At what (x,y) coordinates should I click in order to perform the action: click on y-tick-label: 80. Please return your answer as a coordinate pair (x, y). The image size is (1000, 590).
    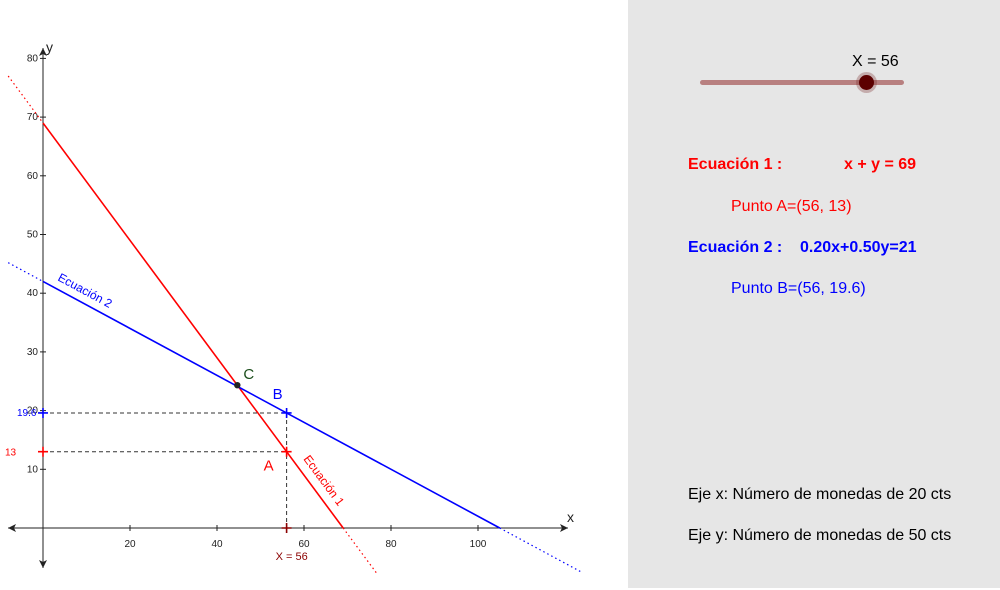
    Looking at the image, I should click on (33, 58).